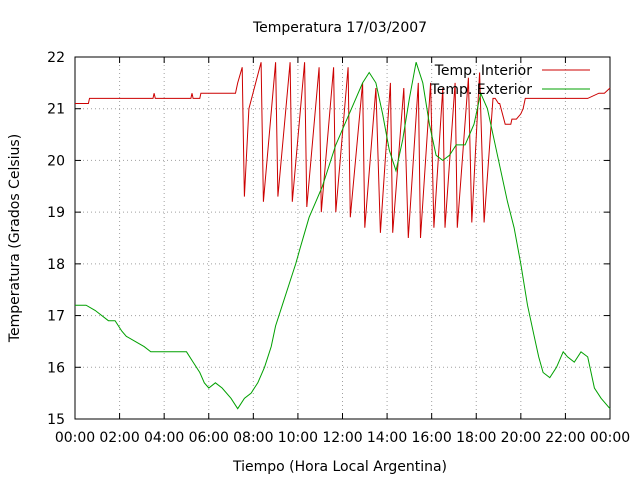  What do you see at coordinates (209, 438) in the screenshot?
I see `x-tick-label: 06:00` at bounding box center [209, 438].